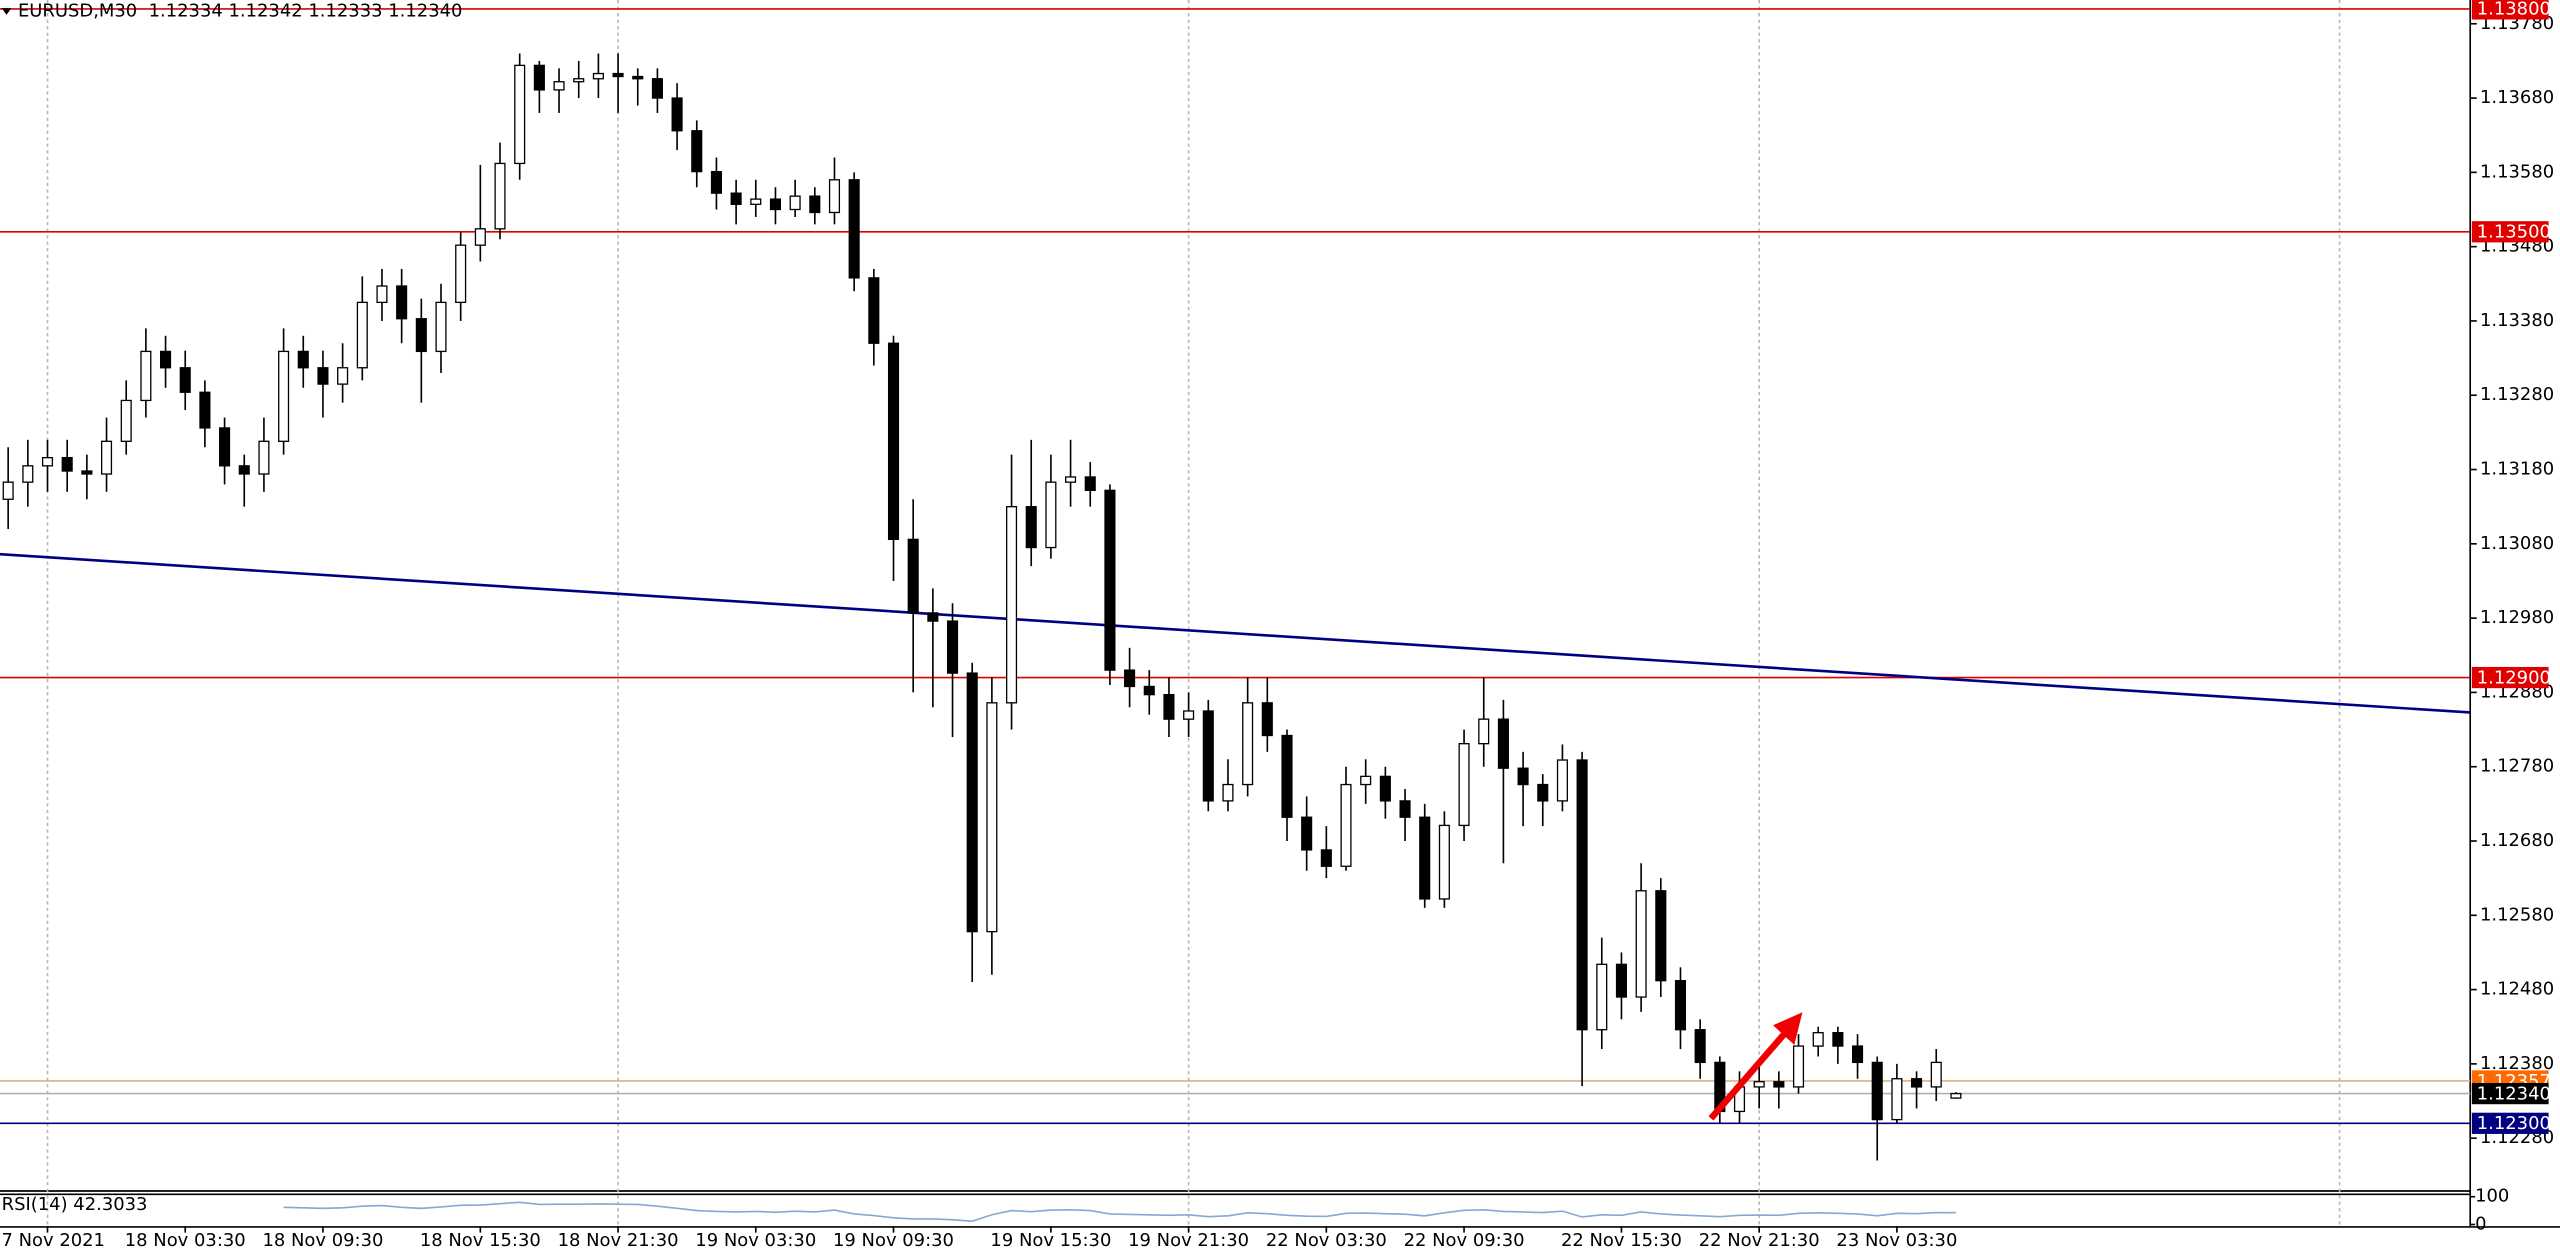 The image size is (2560, 1255). I want to click on y-tick-label: 1.13180, so click(2517, 469).